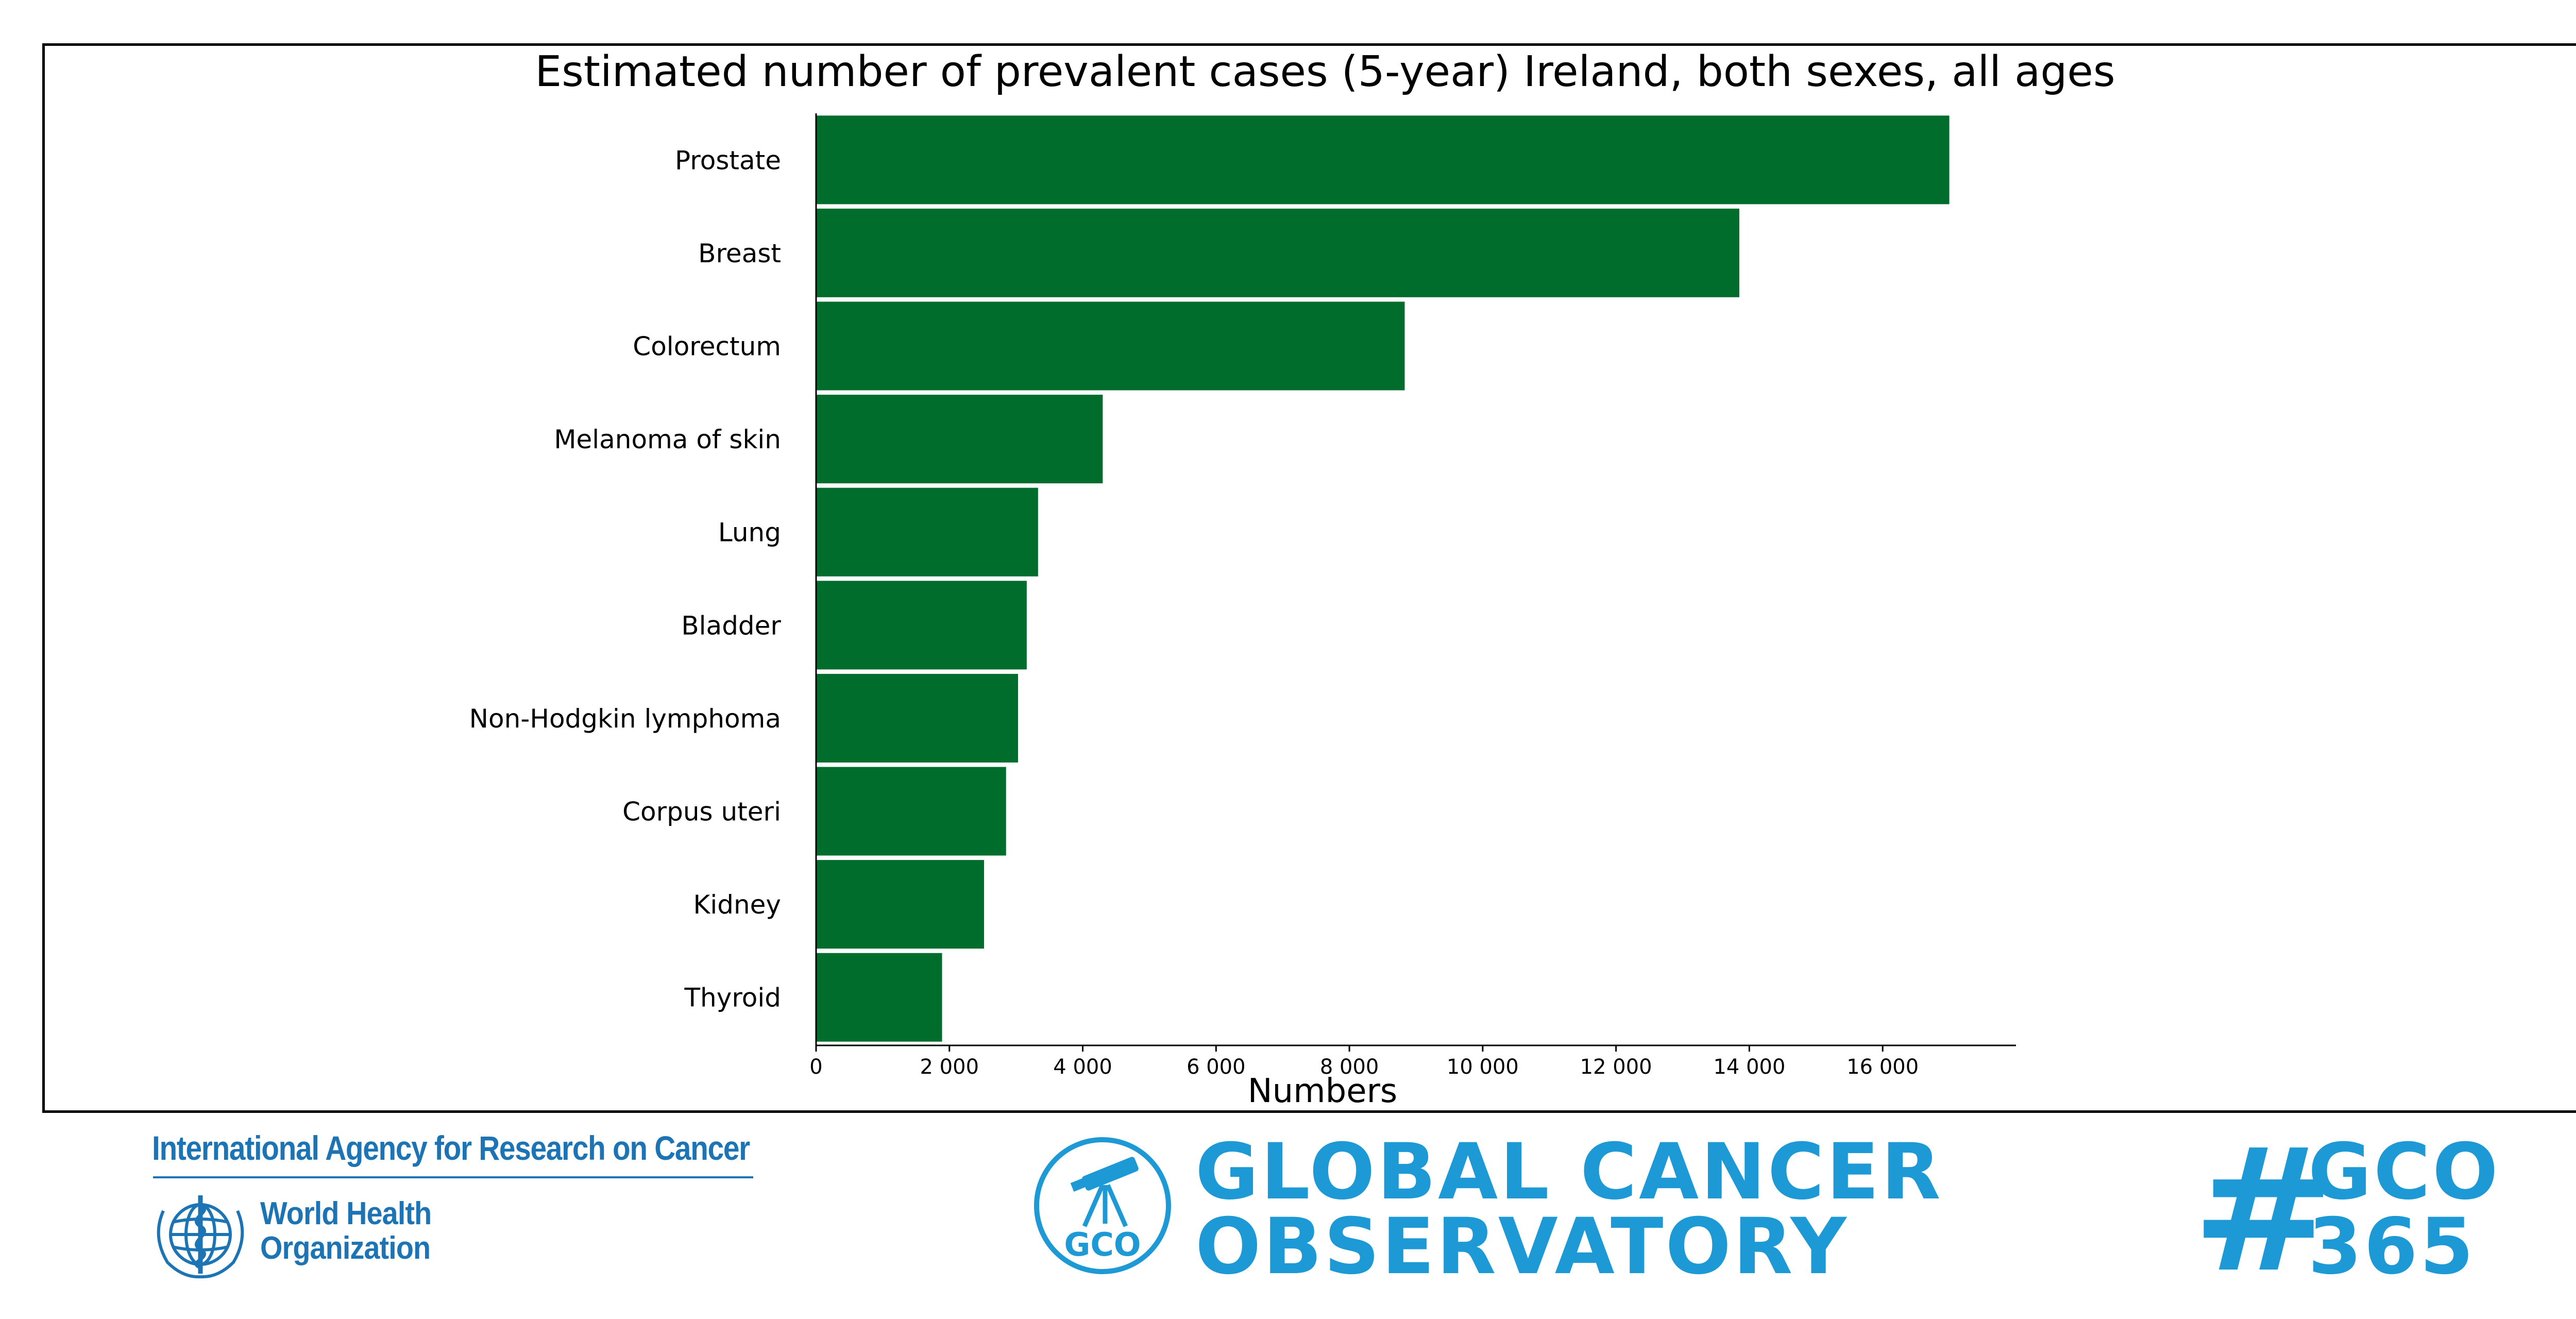 The image size is (2576, 1319). I want to click on gco-title-line2: OBSERVATORY, so click(1522, 1247).